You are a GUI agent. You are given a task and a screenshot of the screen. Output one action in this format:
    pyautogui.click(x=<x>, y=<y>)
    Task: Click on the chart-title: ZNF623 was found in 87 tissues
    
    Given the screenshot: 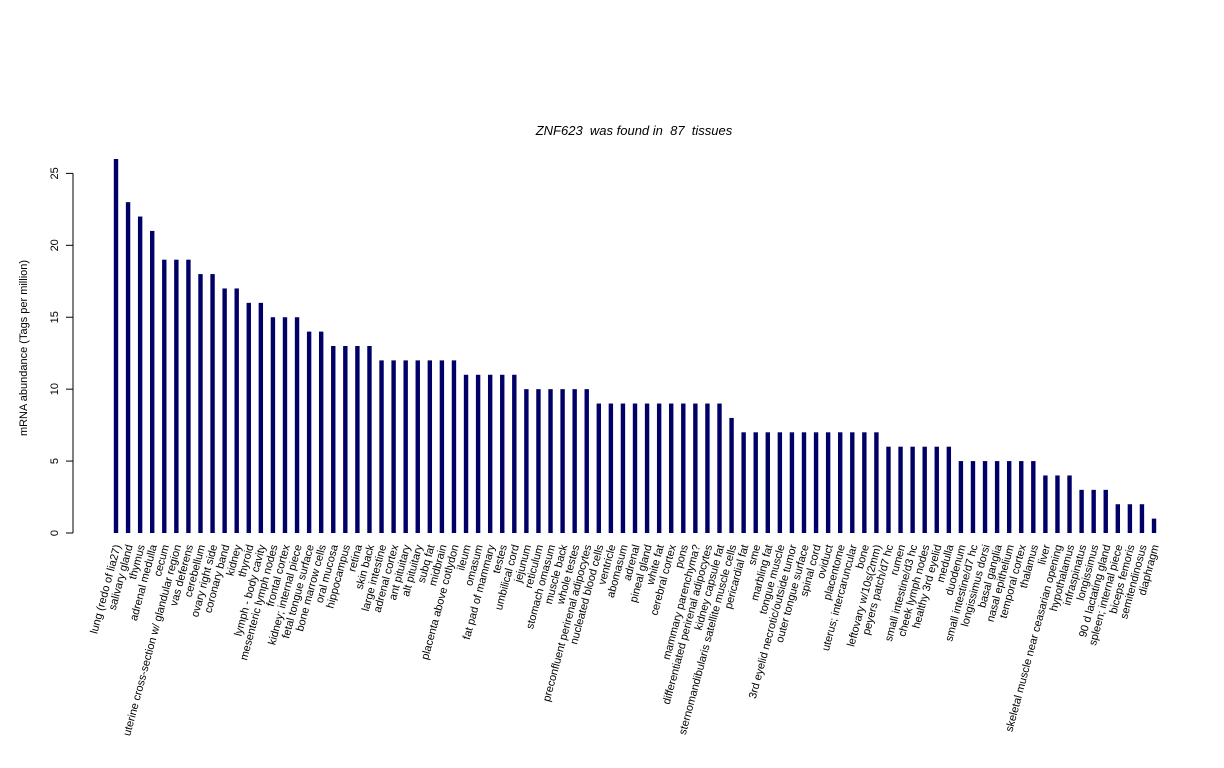 What is the action you would take?
    pyautogui.click(x=634, y=130)
    